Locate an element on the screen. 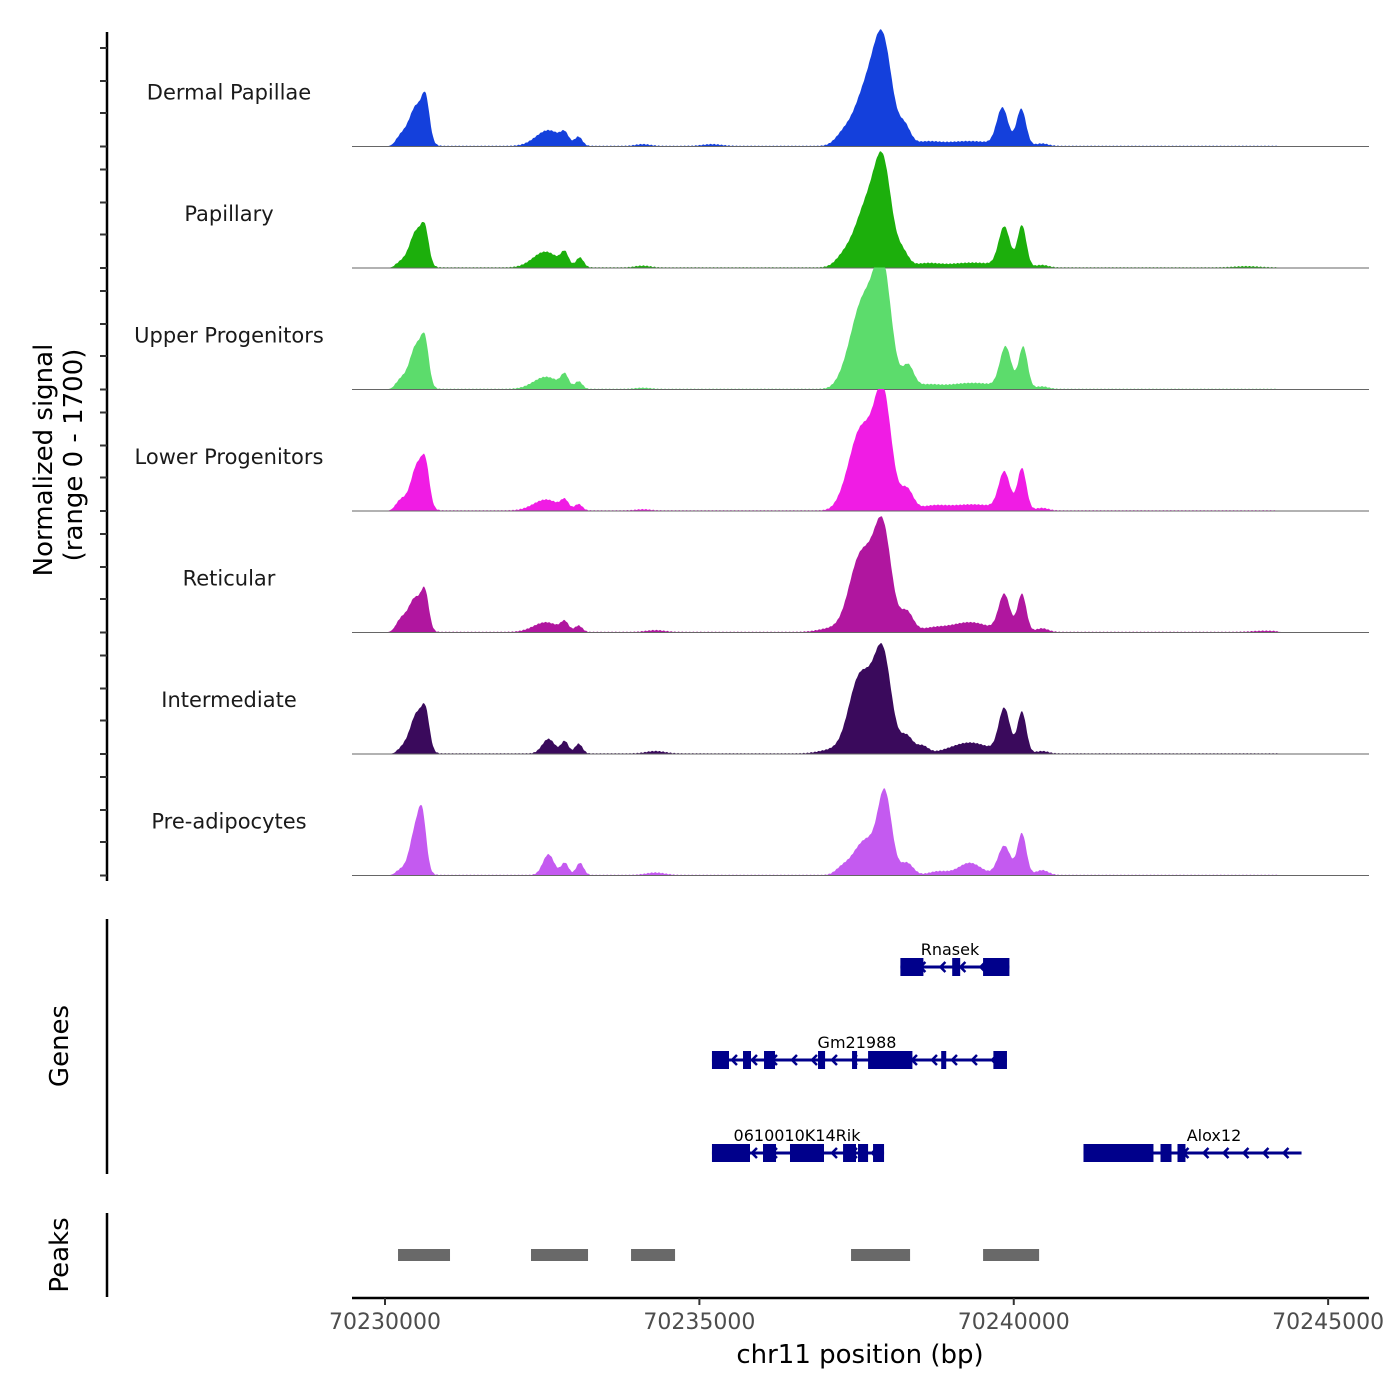 The width and height of the screenshot is (1400, 1400). coverage-area-pre-adipocytes is located at coordinates (860, 832).